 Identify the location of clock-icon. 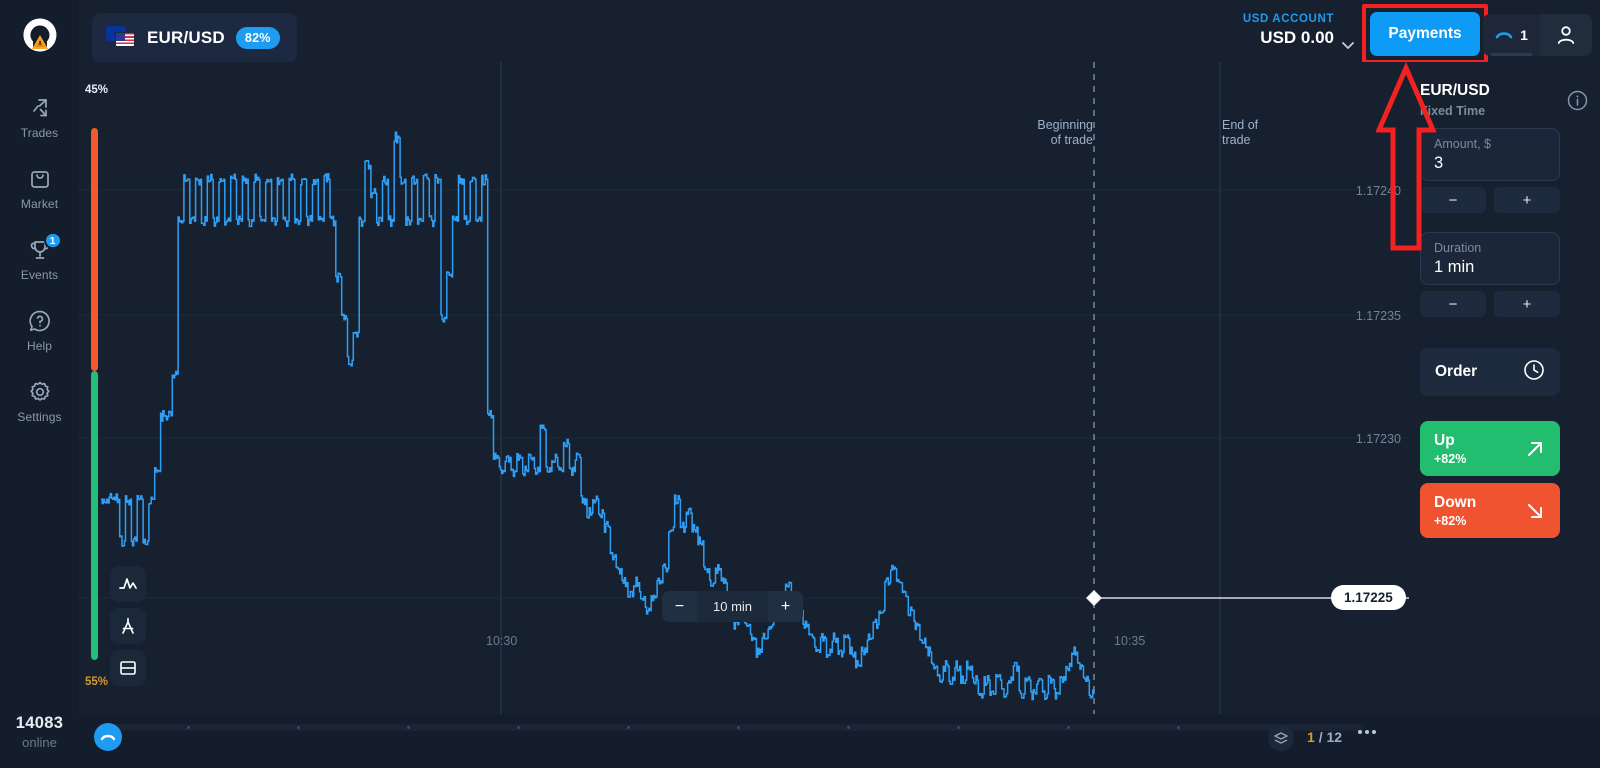
(1534, 372).